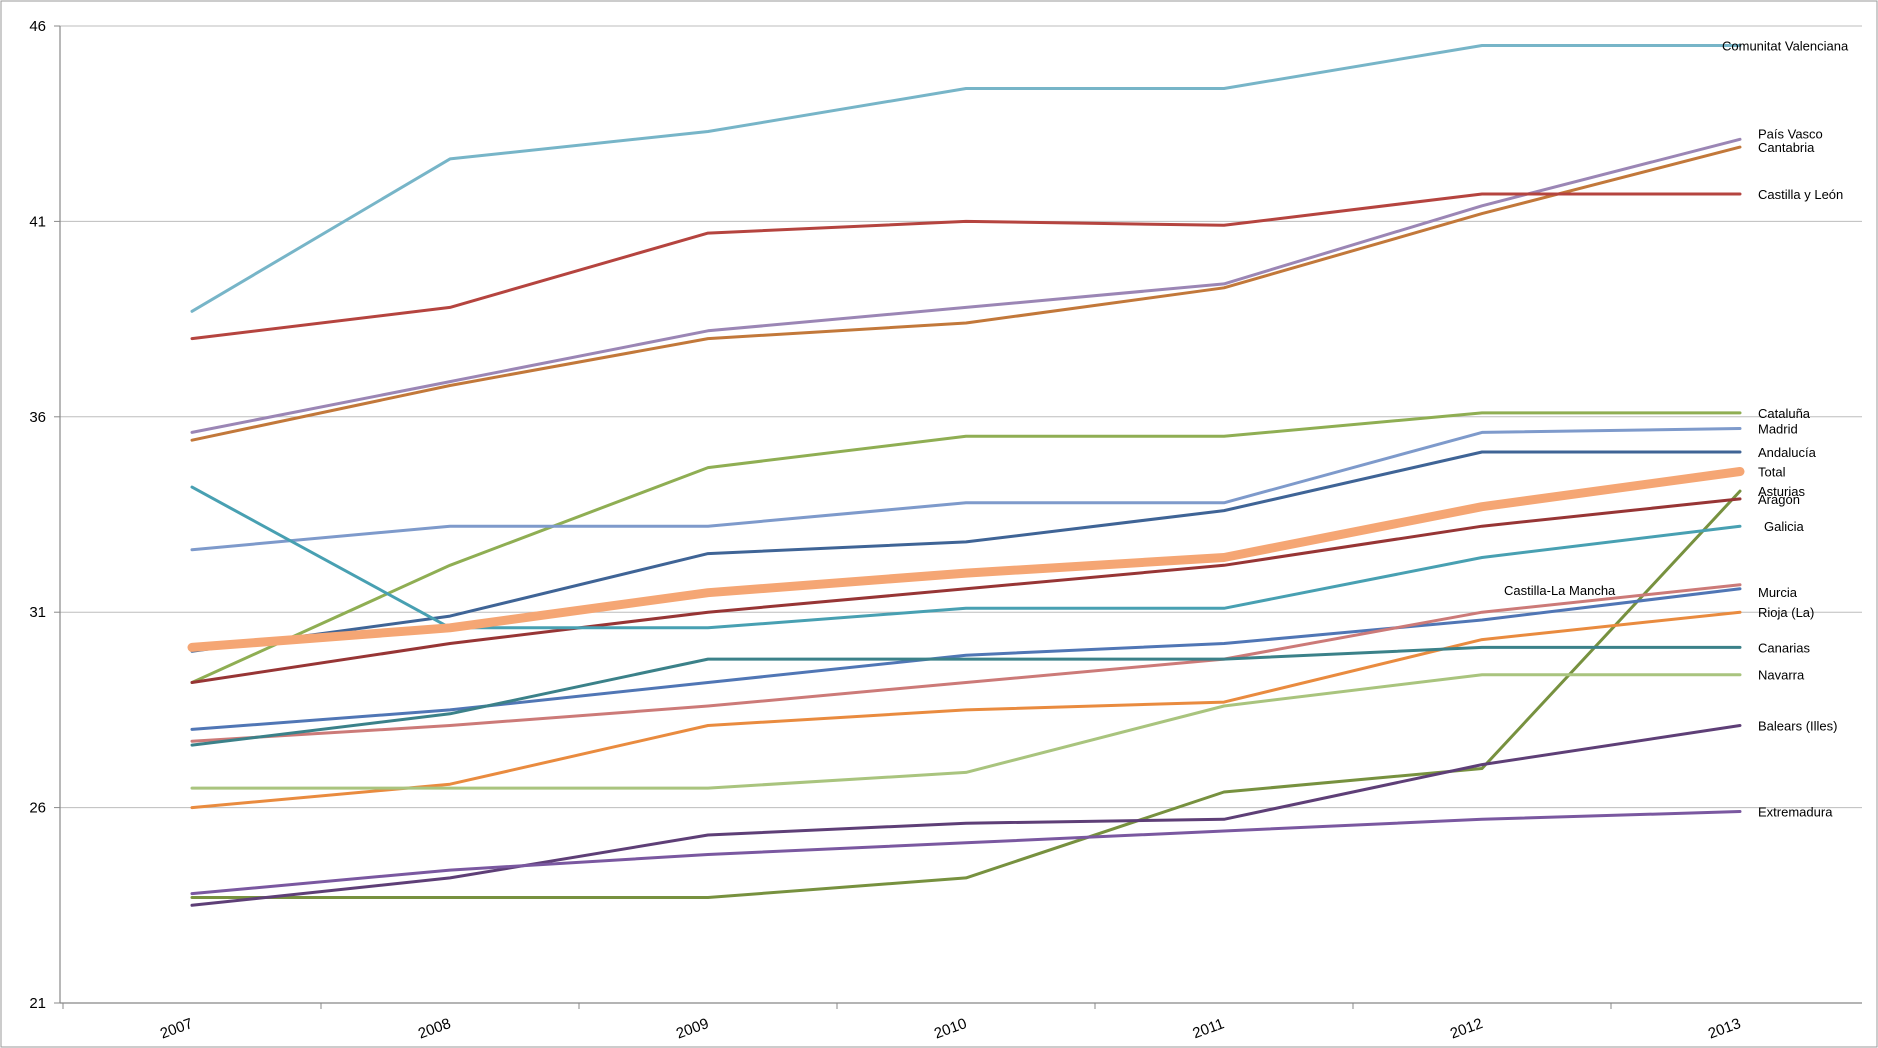 This screenshot has height=1048, width=1878. I want to click on series-line-canarias, so click(966, 696).